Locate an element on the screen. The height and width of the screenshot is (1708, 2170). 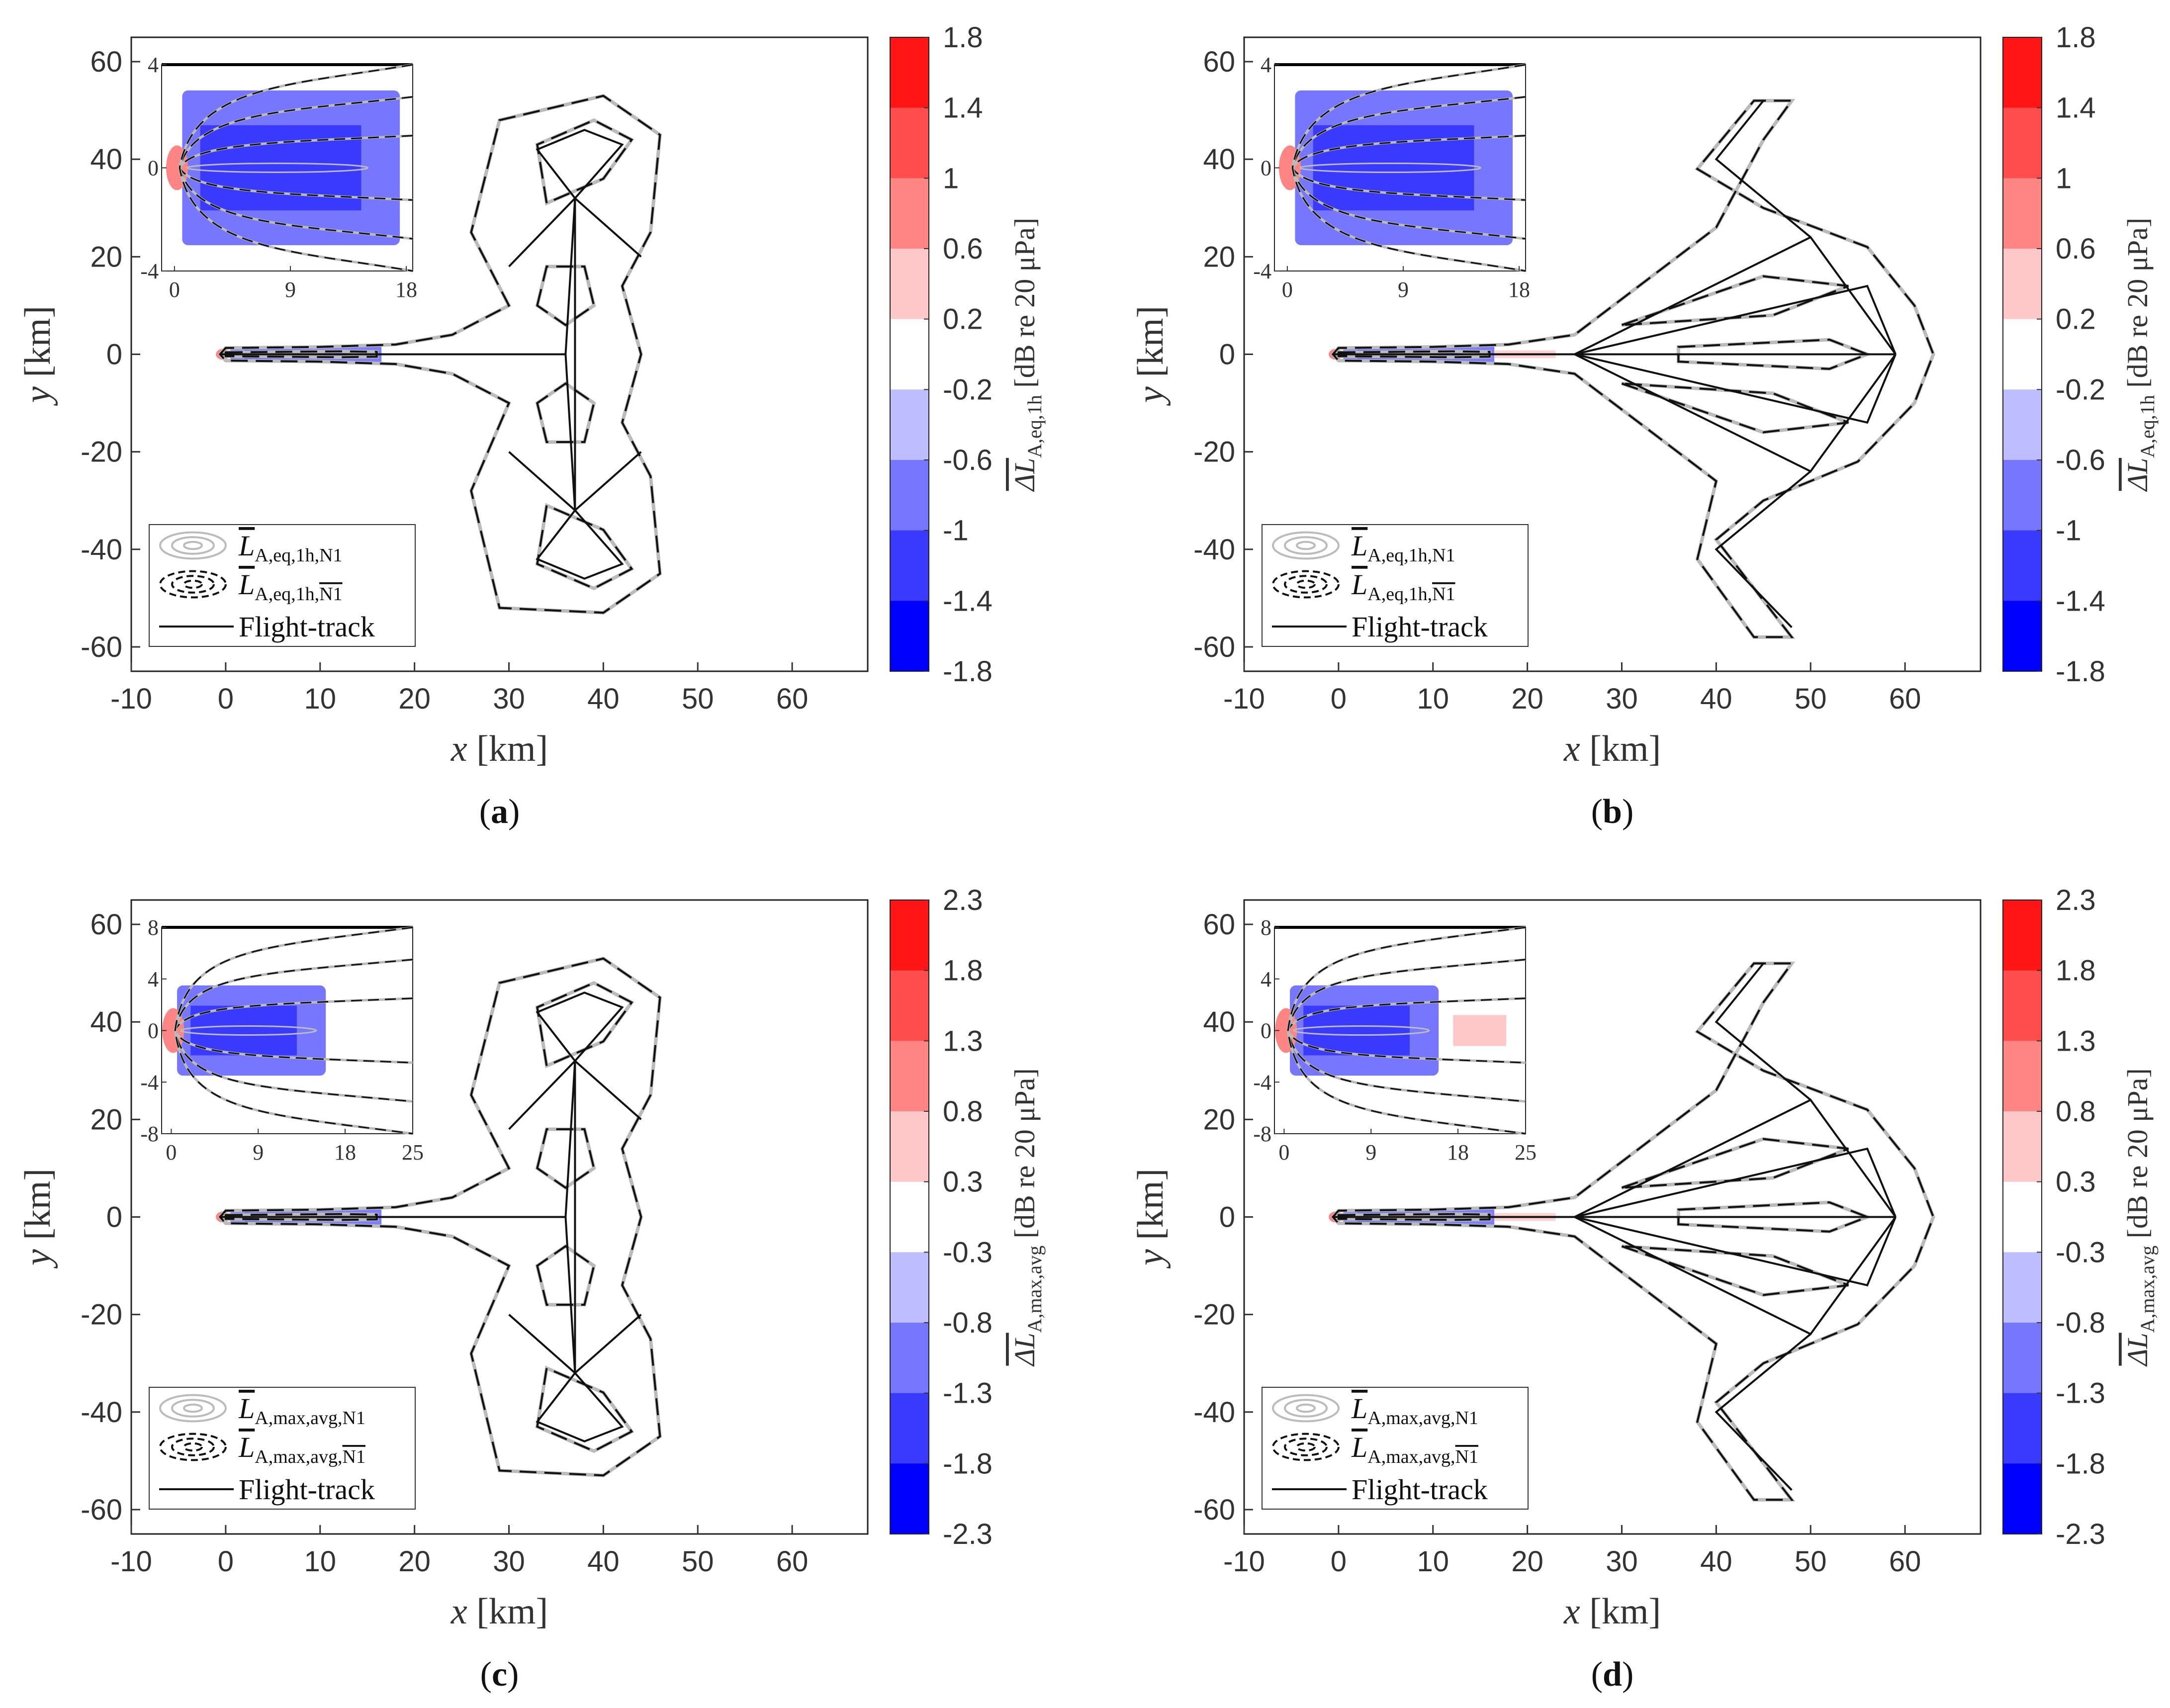
inset-y-tick-label: -8 is located at coordinates (1262, 1134).